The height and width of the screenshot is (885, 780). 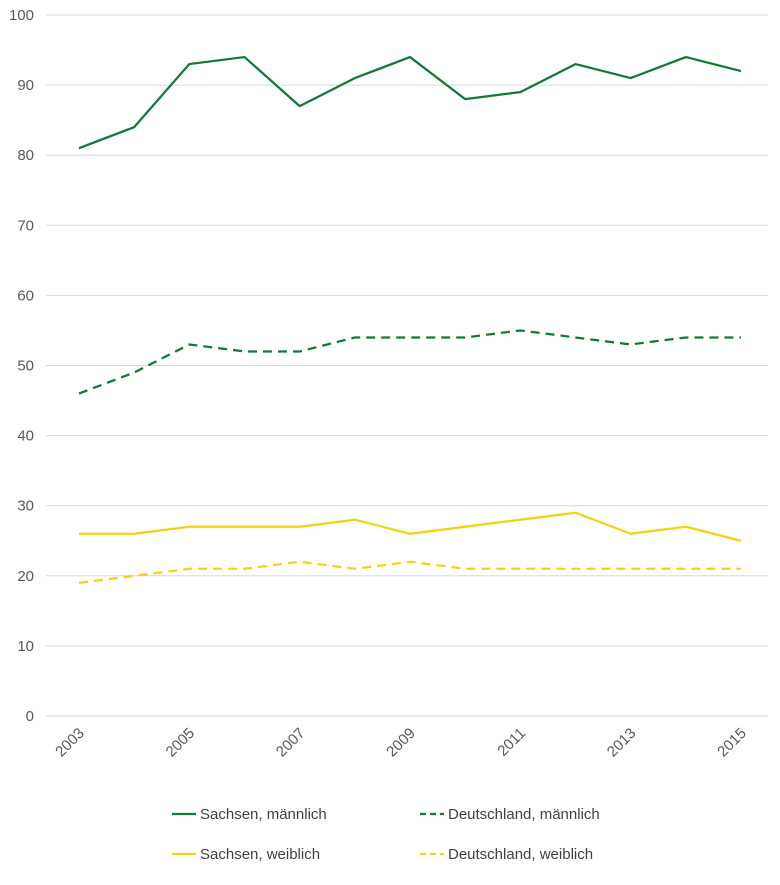 I want to click on legend-label: Deutschland, weiblich, so click(x=520, y=854).